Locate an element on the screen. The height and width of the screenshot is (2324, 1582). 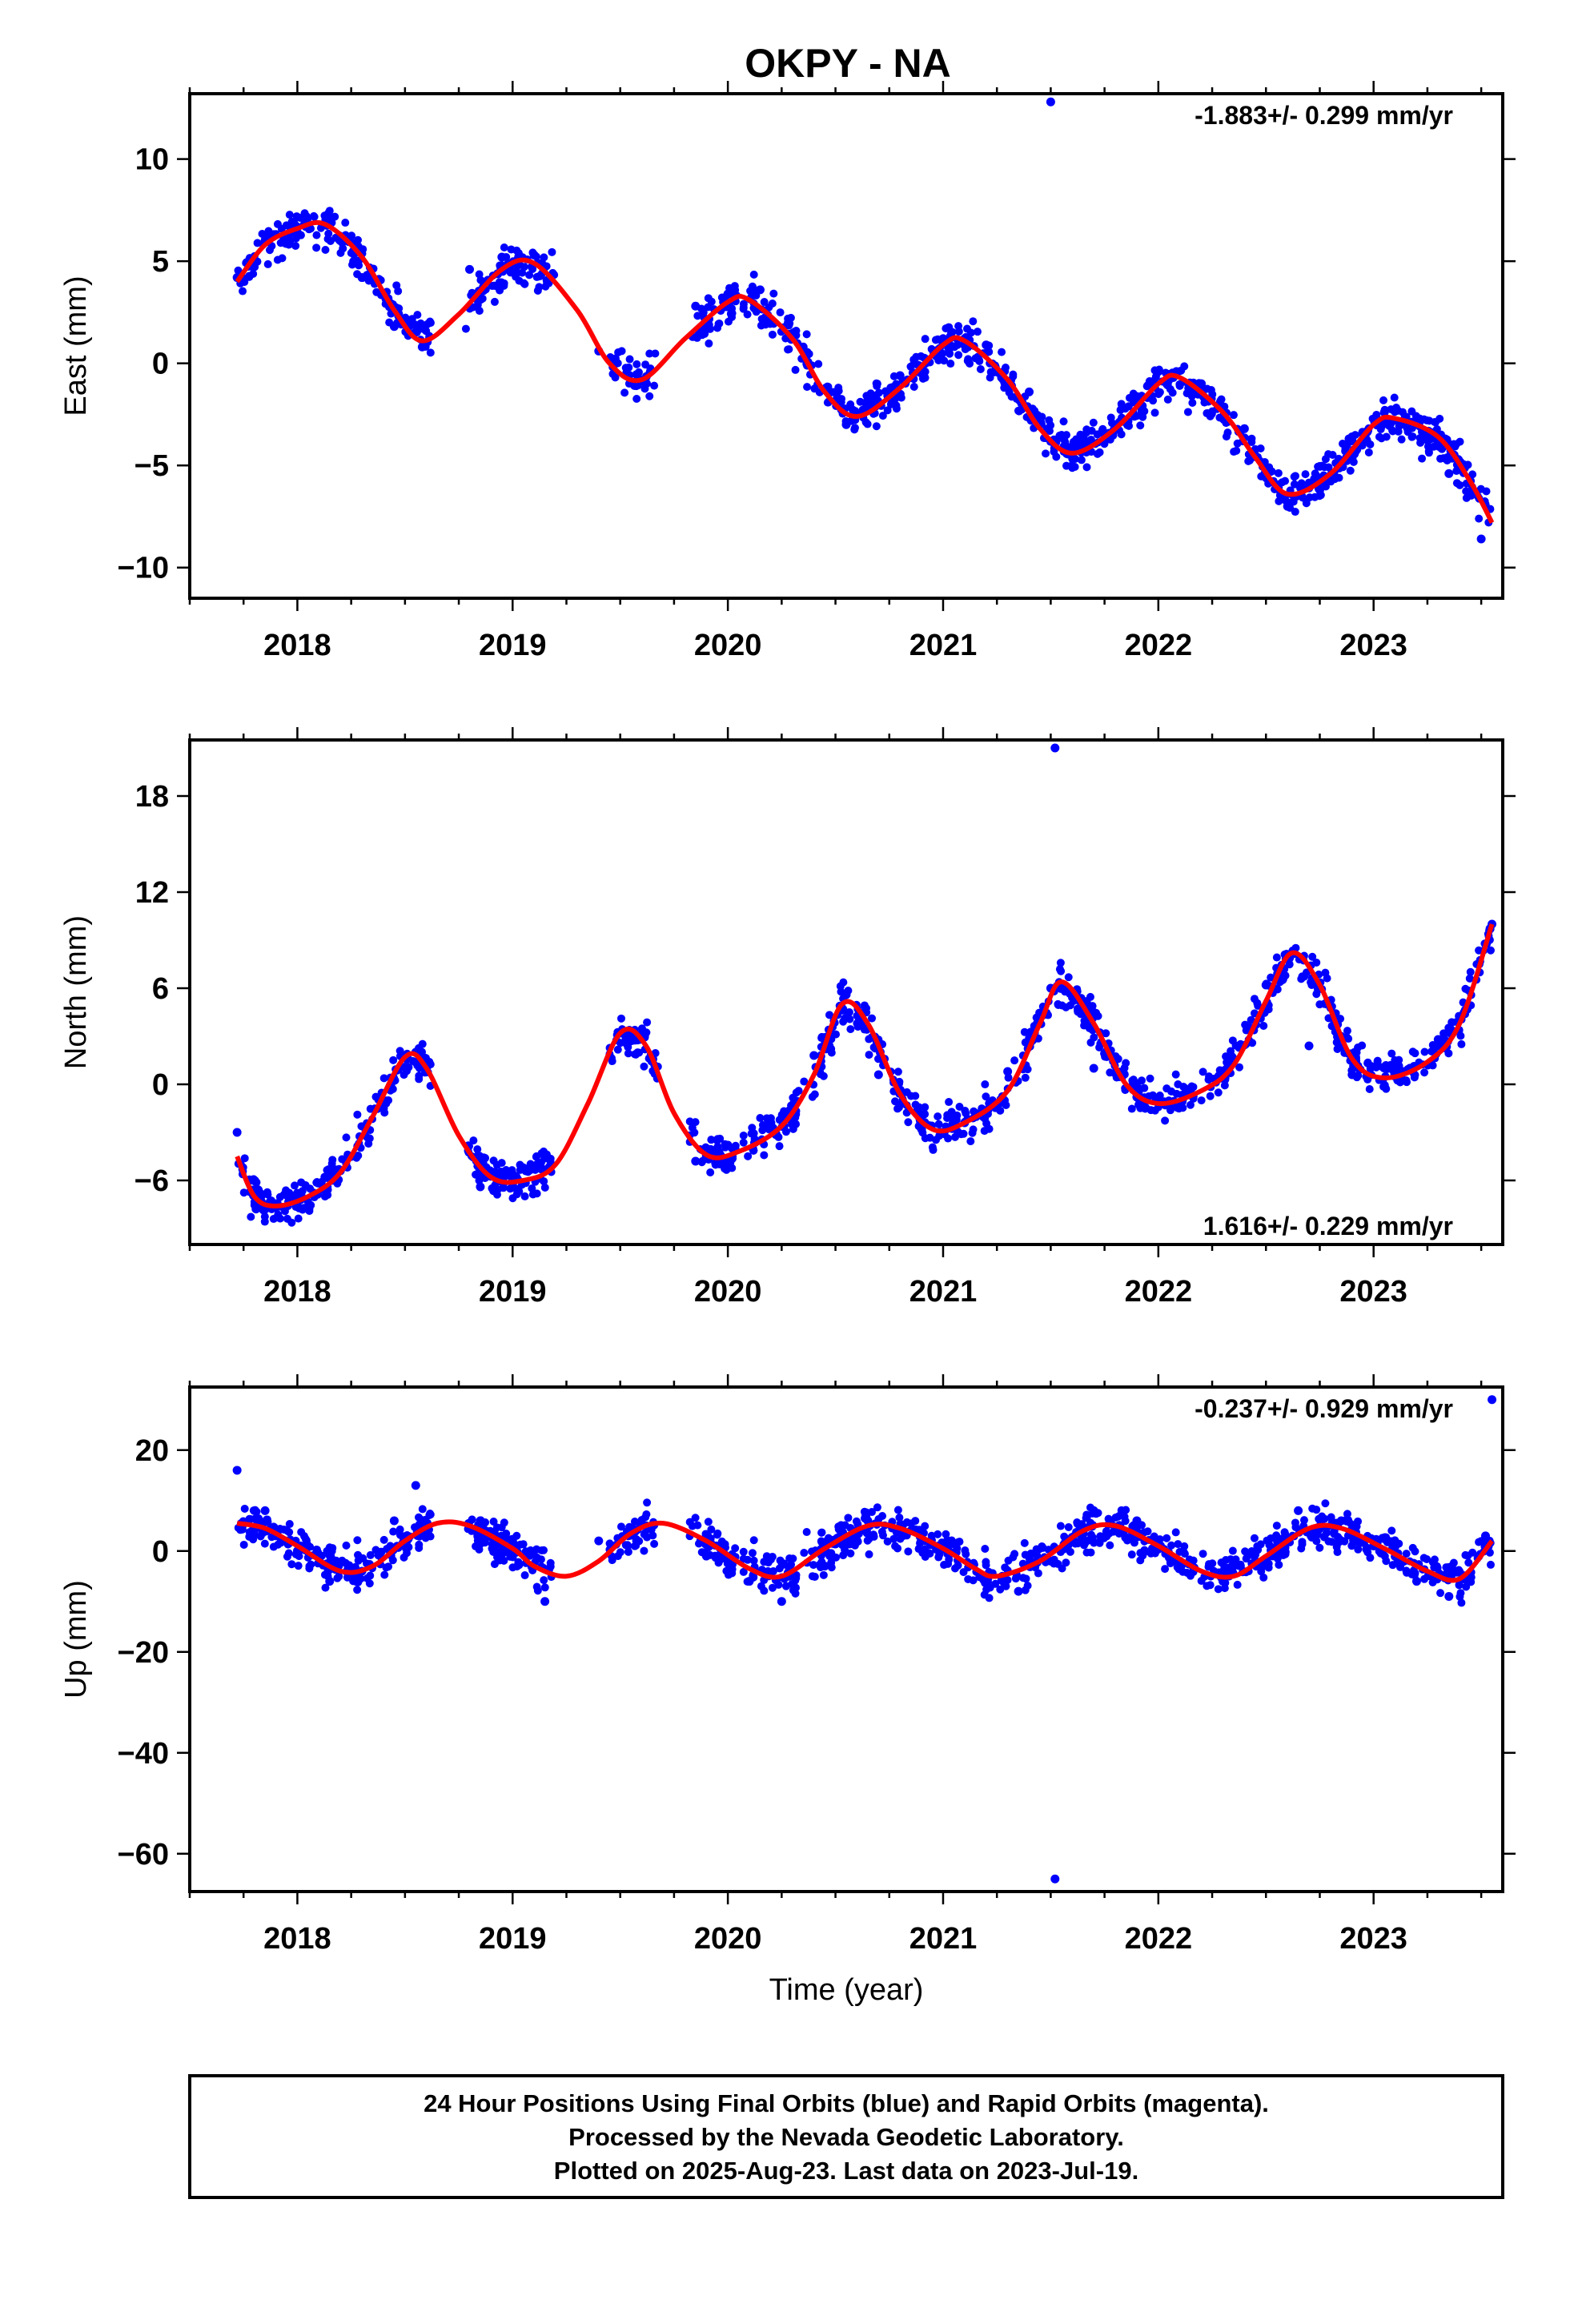
north-fit-line is located at coordinates (865, 1066).